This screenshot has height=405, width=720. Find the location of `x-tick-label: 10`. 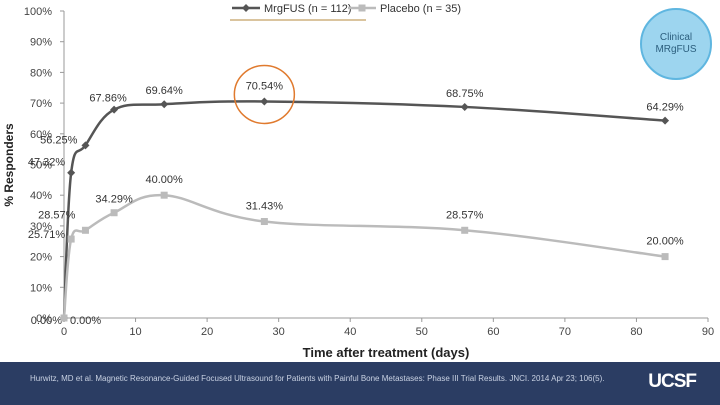

x-tick-label: 10 is located at coordinates (135, 332).